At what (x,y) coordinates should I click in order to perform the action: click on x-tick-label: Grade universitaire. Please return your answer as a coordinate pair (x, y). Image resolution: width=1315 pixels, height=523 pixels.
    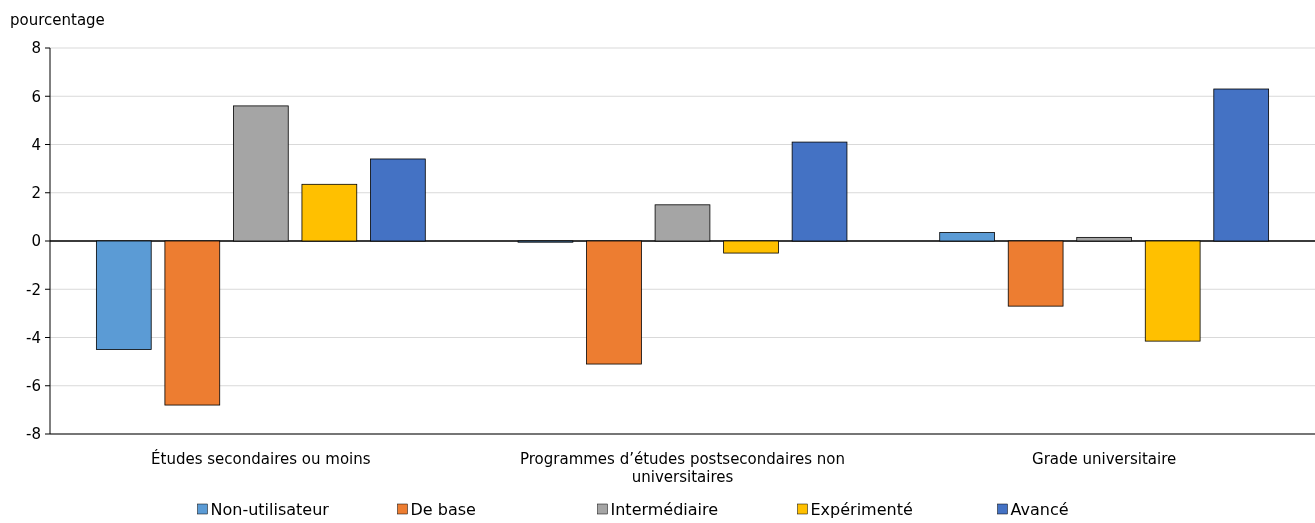
    Looking at the image, I should click on (1104, 459).